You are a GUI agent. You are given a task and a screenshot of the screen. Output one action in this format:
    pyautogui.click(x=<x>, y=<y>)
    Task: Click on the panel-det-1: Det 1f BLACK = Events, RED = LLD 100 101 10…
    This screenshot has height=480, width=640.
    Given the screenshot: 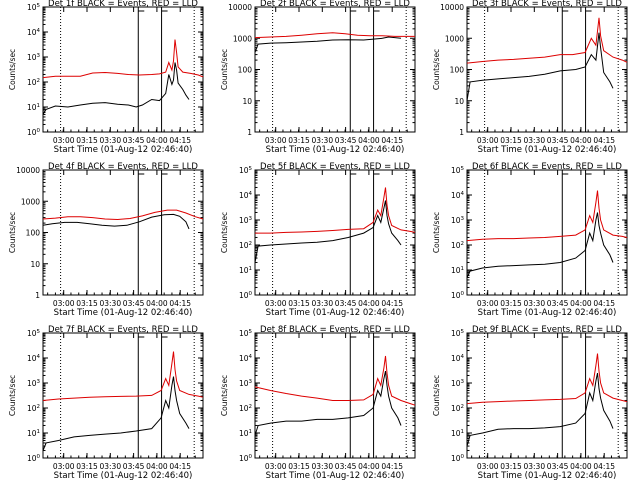 What is the action you would take?
    pyautogui.click(x=106, y=77)
    